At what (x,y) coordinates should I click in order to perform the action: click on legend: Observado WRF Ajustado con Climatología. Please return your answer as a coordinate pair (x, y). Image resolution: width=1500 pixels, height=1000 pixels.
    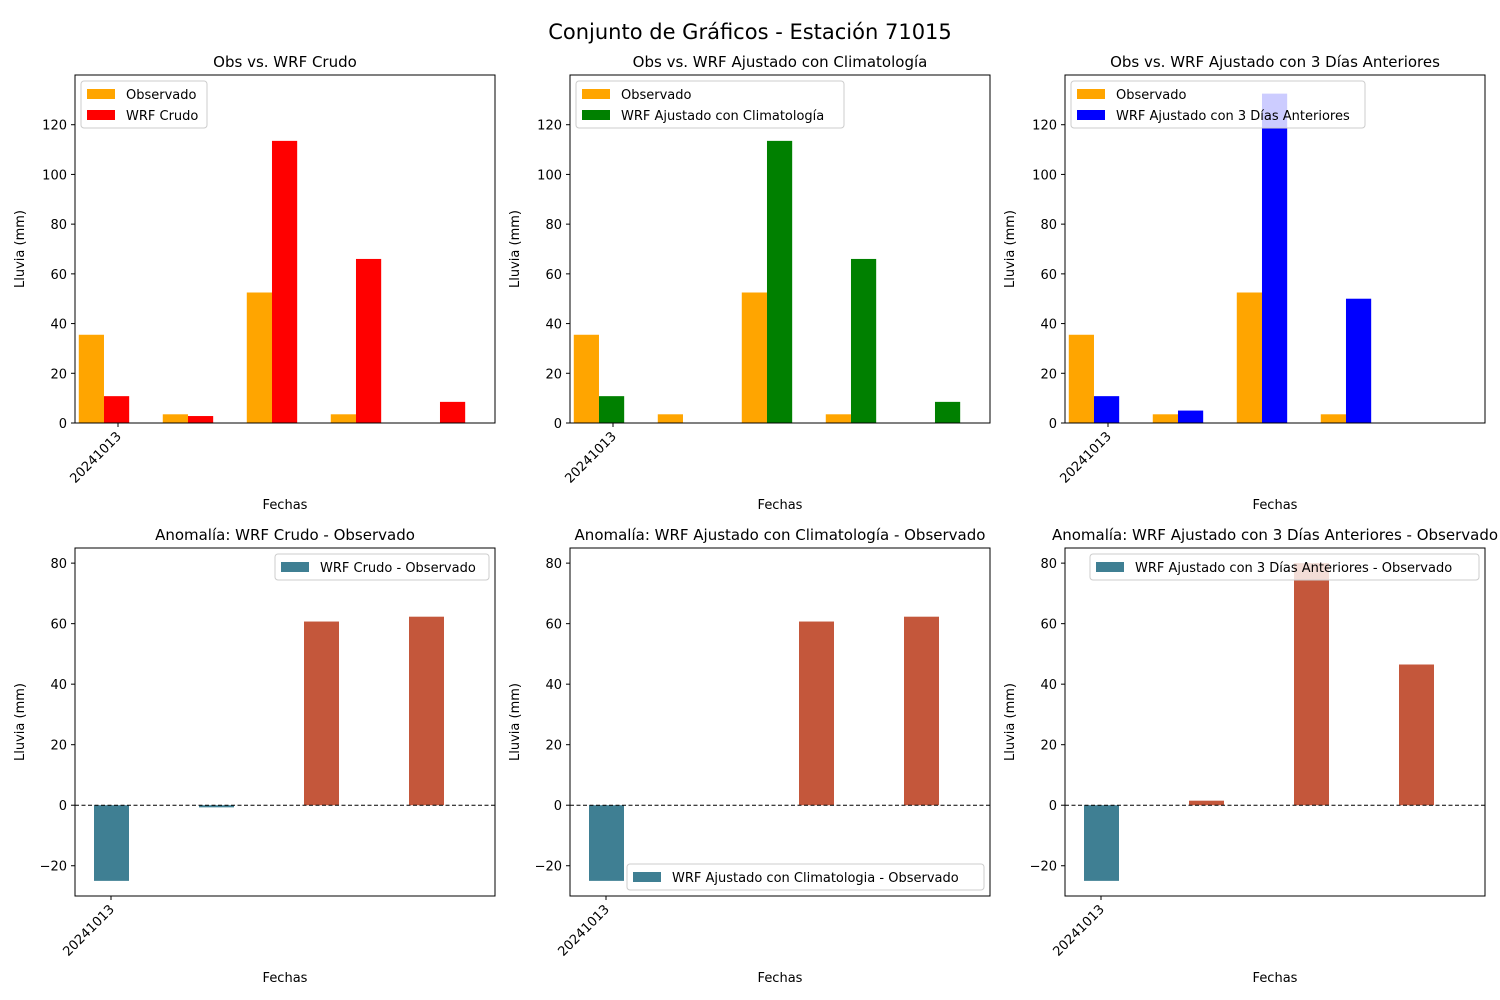
    Looking at the image, I should click on (710, 104).